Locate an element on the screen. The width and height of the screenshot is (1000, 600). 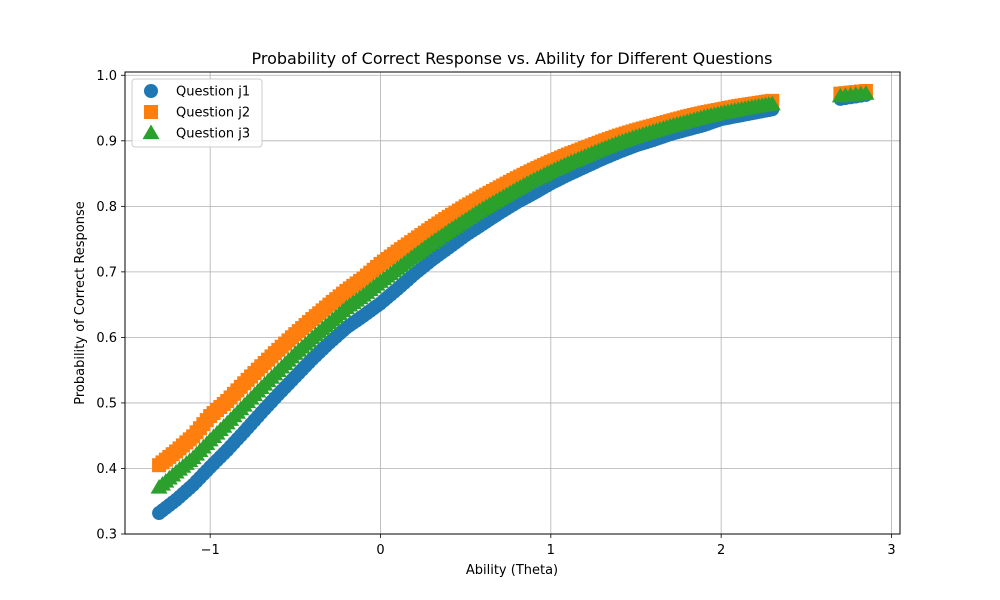
x-axis-label: Ability (Theta) is located at coordinates (512, 570).